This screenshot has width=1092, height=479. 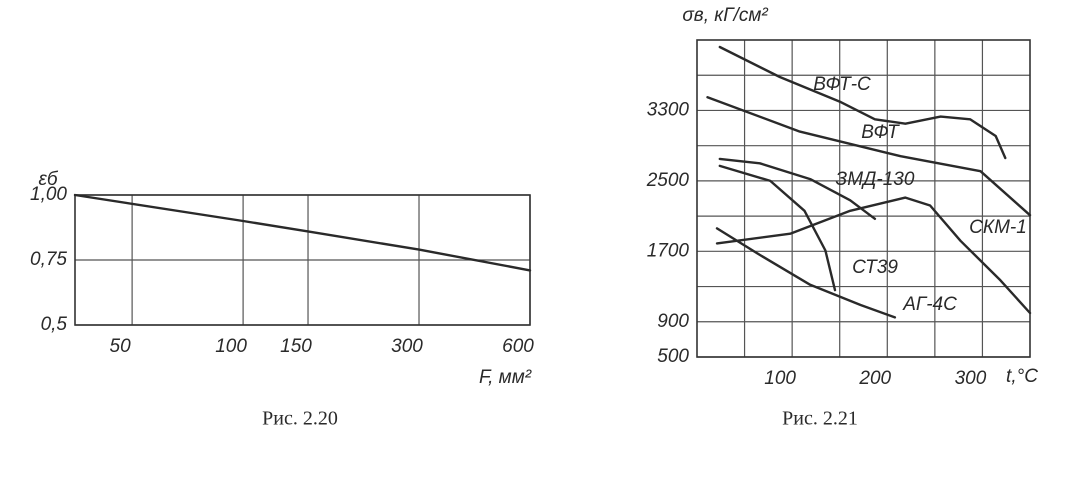 I want to click on y-tick-label: 0,75, so click(x=48, y=259).